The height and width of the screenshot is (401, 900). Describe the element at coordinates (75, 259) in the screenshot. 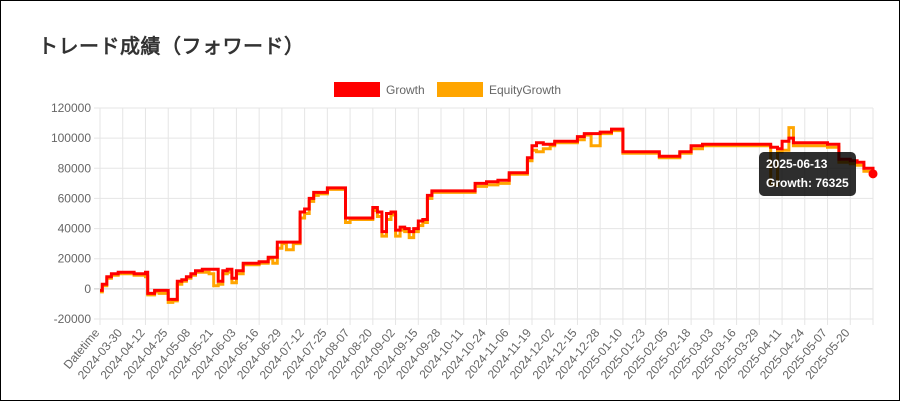

I see `y-tick-label: 20000` at that location.